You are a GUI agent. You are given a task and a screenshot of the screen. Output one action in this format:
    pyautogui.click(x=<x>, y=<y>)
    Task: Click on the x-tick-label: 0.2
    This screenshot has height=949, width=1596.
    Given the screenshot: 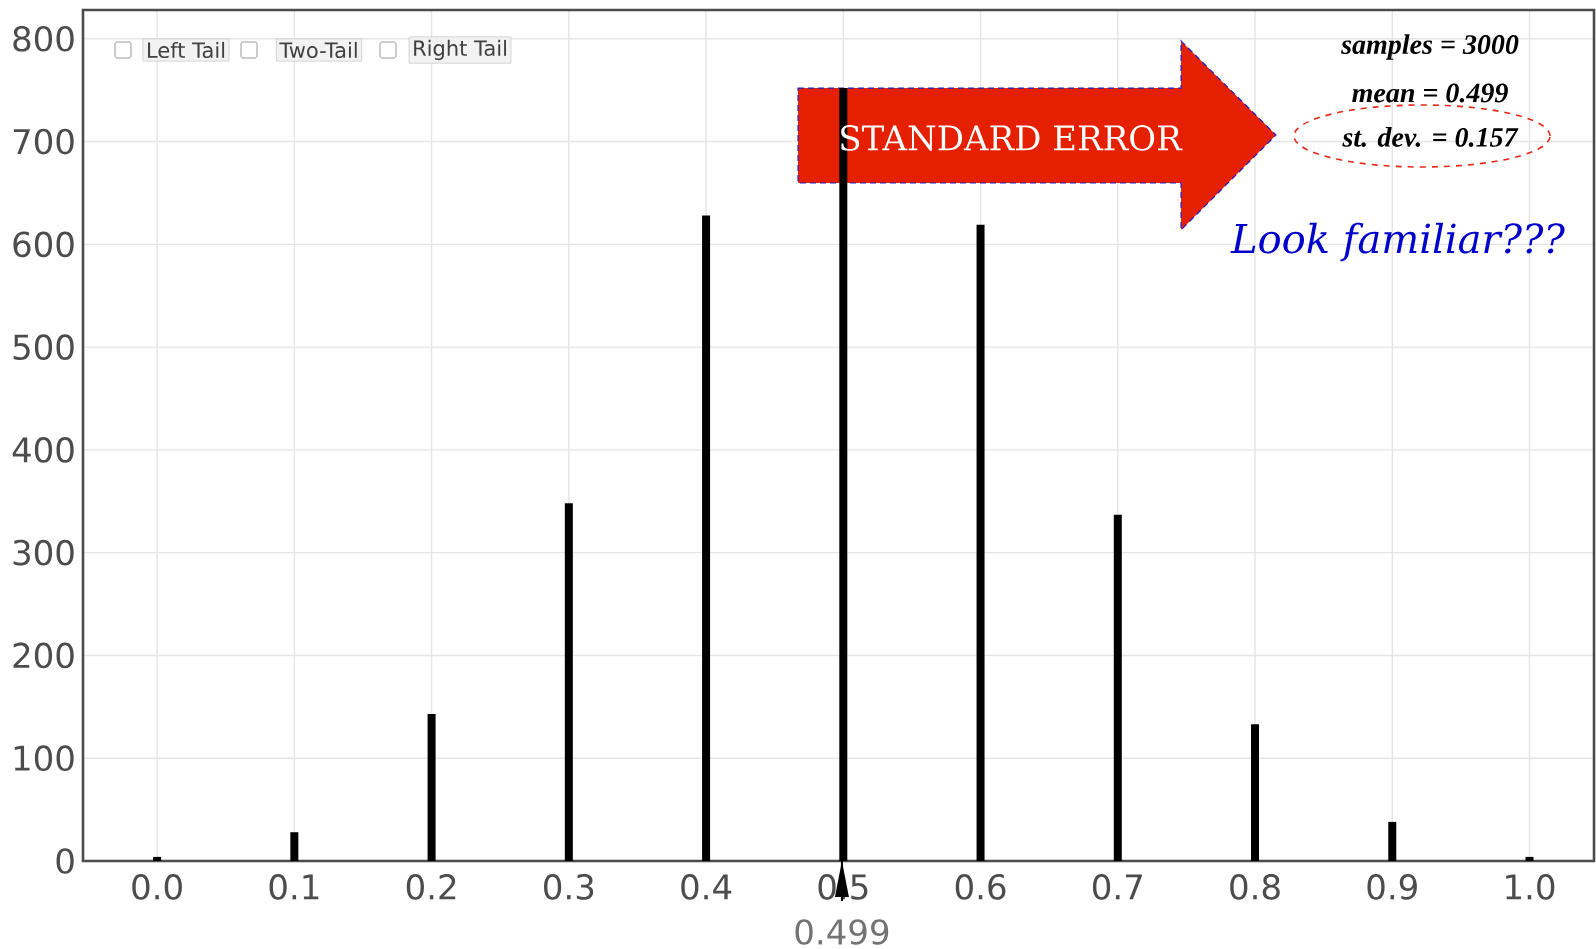 What is the action you would take?
    pyautogui.click(x=431, y=887)
    